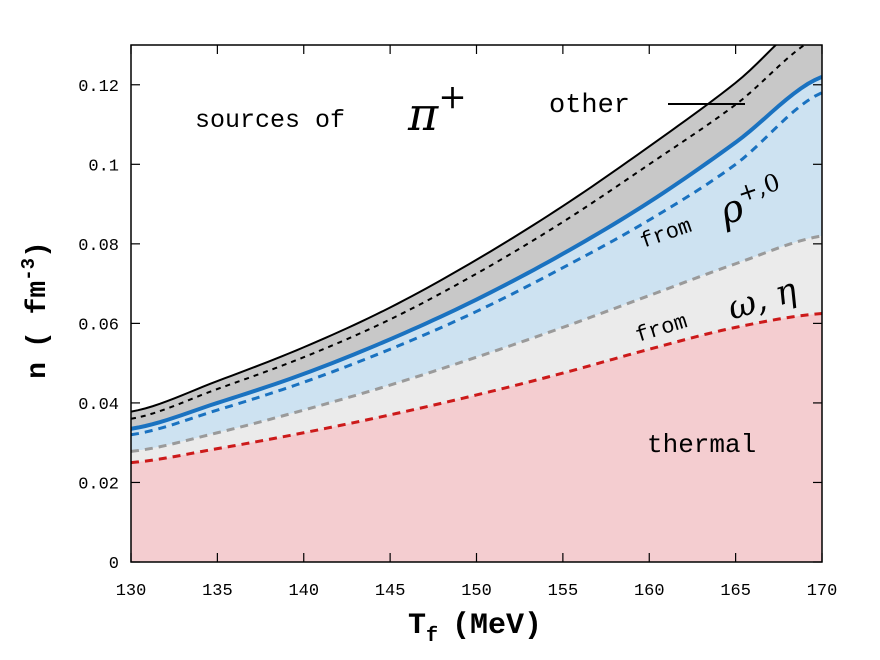  Describe the element at coordinates (497, 626) in the screenshot. I see `x-axis-title-unit: (MeV)` at that location.